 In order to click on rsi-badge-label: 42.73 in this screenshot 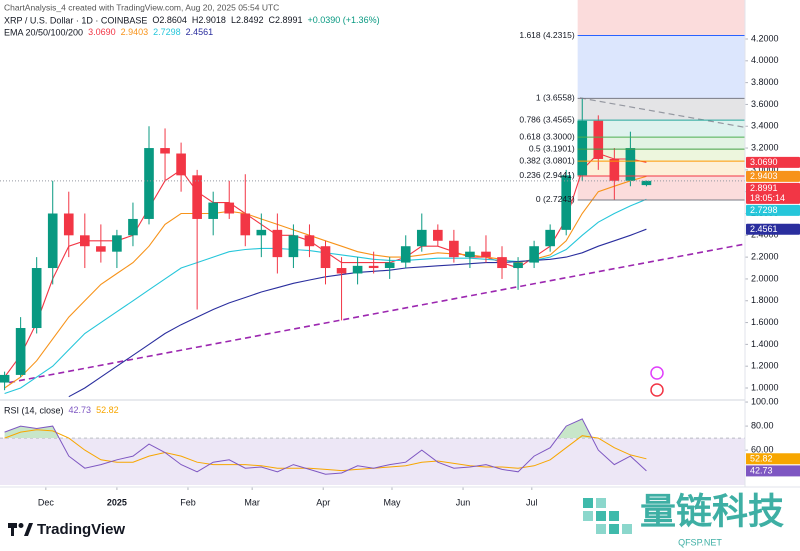, I will do `click(761, 470)`.